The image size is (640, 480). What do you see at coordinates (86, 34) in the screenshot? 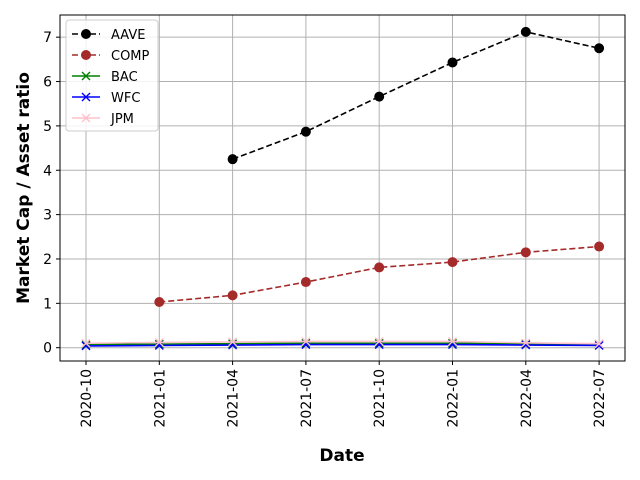
I see `legend-marker-aave` at bounding box center [86, 34].